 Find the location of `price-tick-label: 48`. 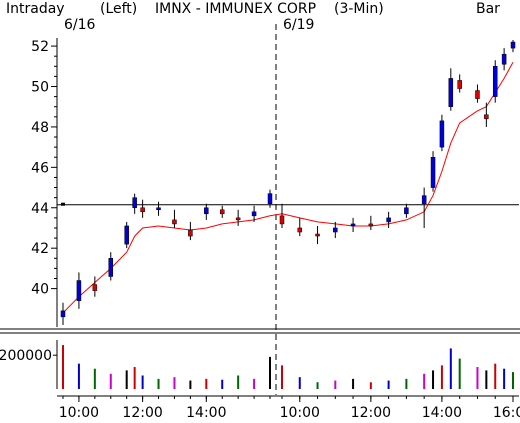

price-tick-label: 48 is located at coordinates (40, 128).